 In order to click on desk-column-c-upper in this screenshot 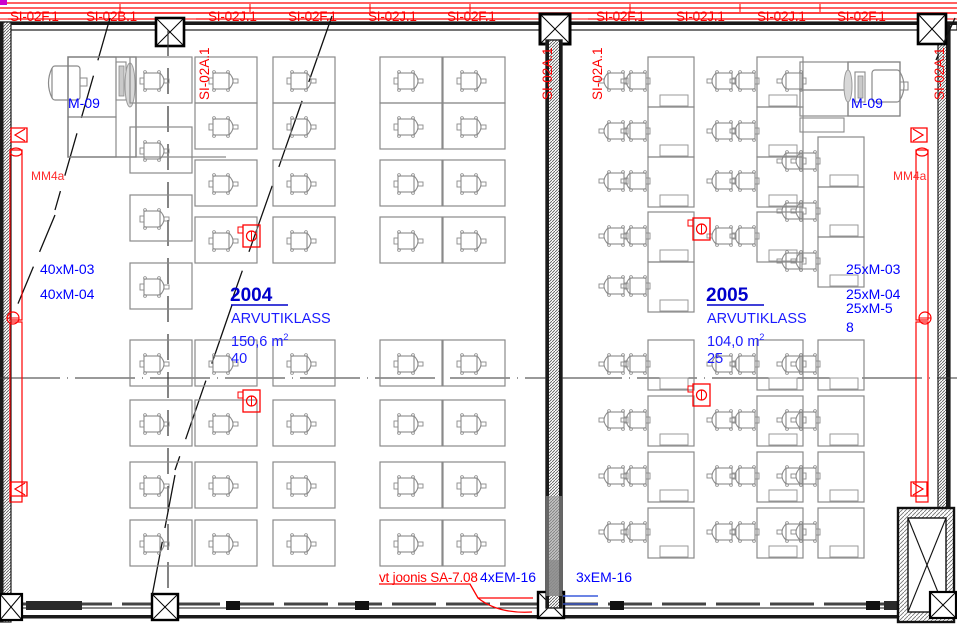, I will do `click(304, 160)`.